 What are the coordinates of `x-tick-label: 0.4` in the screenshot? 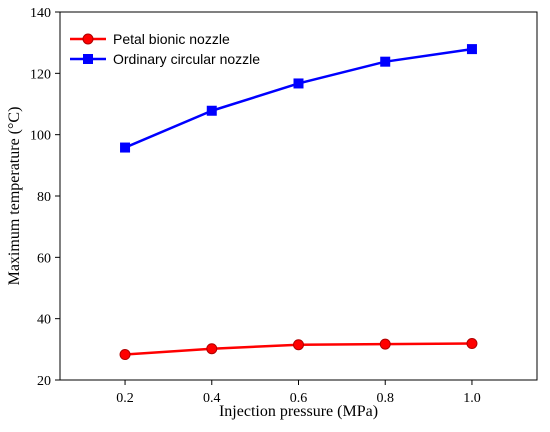 It's located at (212, 398).